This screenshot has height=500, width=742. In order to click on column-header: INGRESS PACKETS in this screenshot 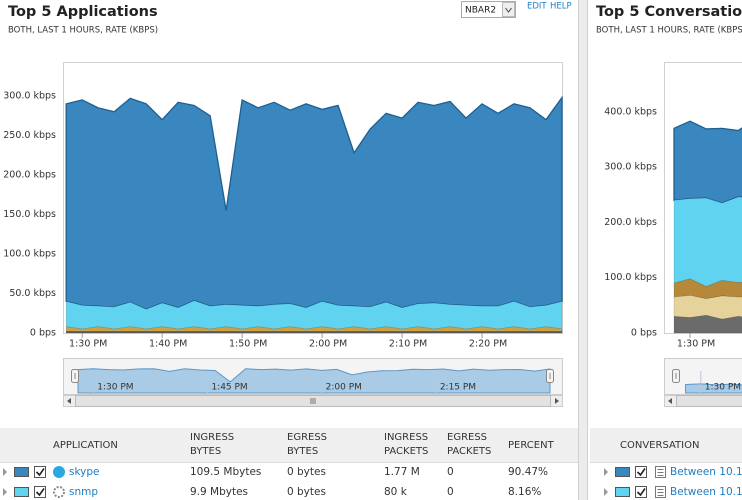, I will do `click(406, 444)`.